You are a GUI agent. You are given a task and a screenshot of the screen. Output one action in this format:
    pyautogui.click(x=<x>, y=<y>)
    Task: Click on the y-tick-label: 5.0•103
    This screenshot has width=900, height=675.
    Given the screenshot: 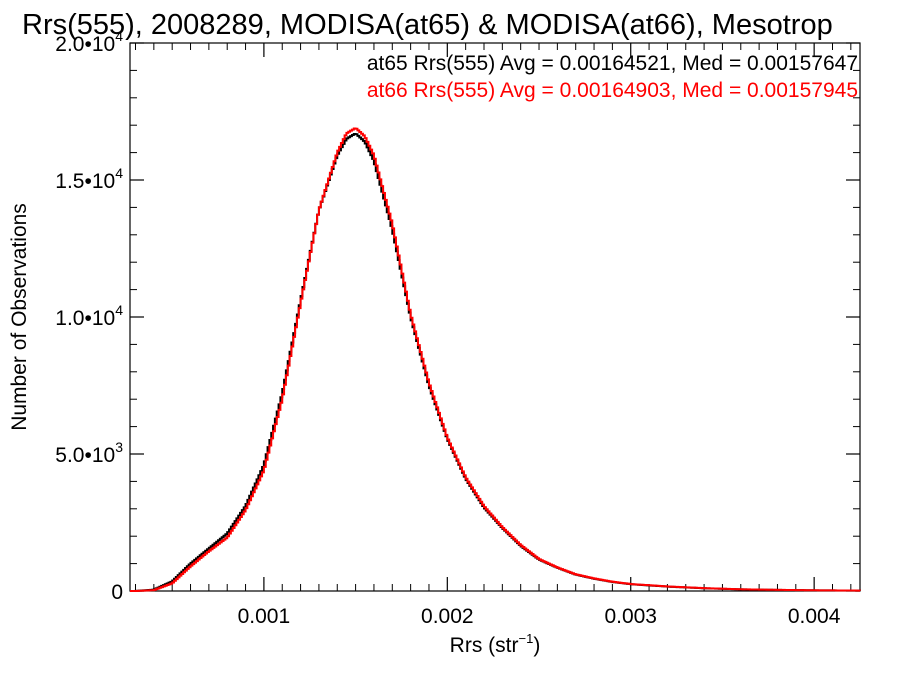 What is the action you would take?
    pyautogui.click(x=89, y=453)
    